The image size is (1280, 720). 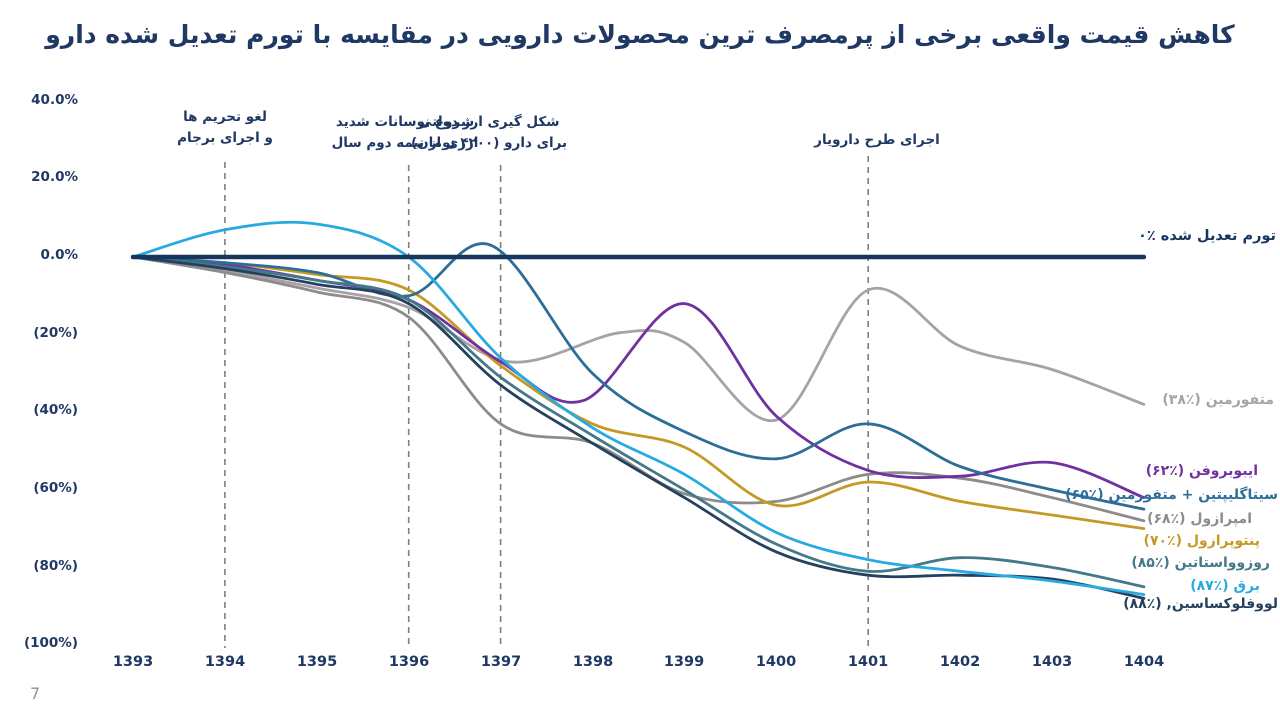 I want to click on series-label-metformin: متفورمین (٪۳۸), so click(x=1218, y=400).